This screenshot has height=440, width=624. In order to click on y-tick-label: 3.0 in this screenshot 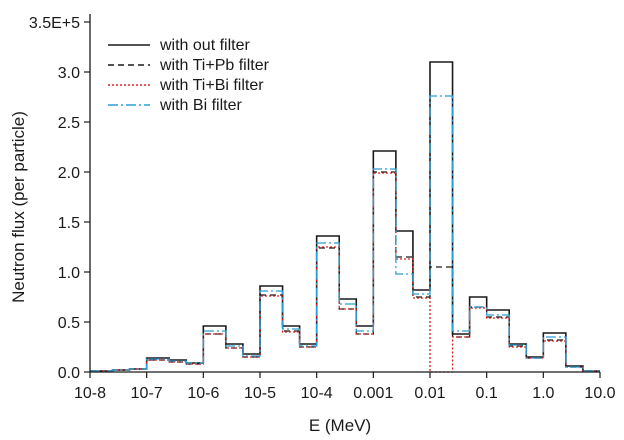, I will do `click(69, 73)`.